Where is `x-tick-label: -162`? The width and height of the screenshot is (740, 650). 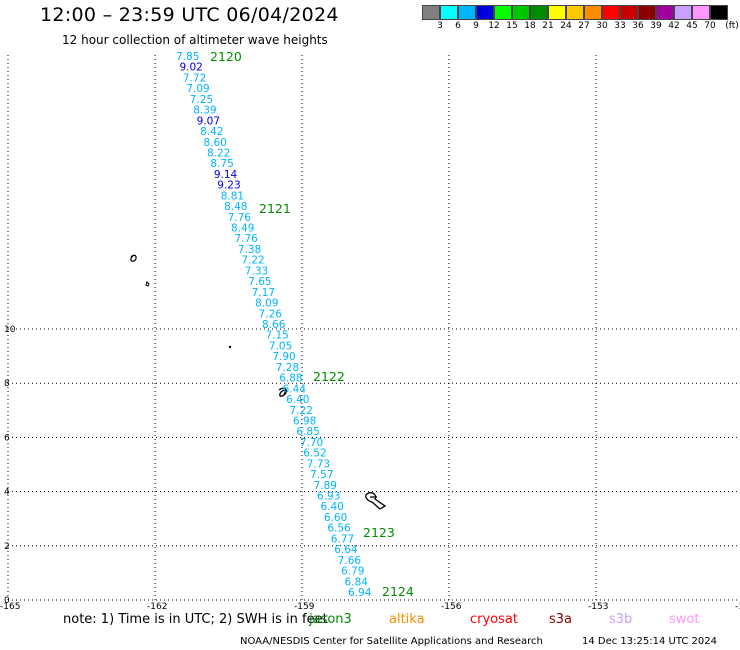 x-tick-label: -162 is located at coordinates (157, 606).